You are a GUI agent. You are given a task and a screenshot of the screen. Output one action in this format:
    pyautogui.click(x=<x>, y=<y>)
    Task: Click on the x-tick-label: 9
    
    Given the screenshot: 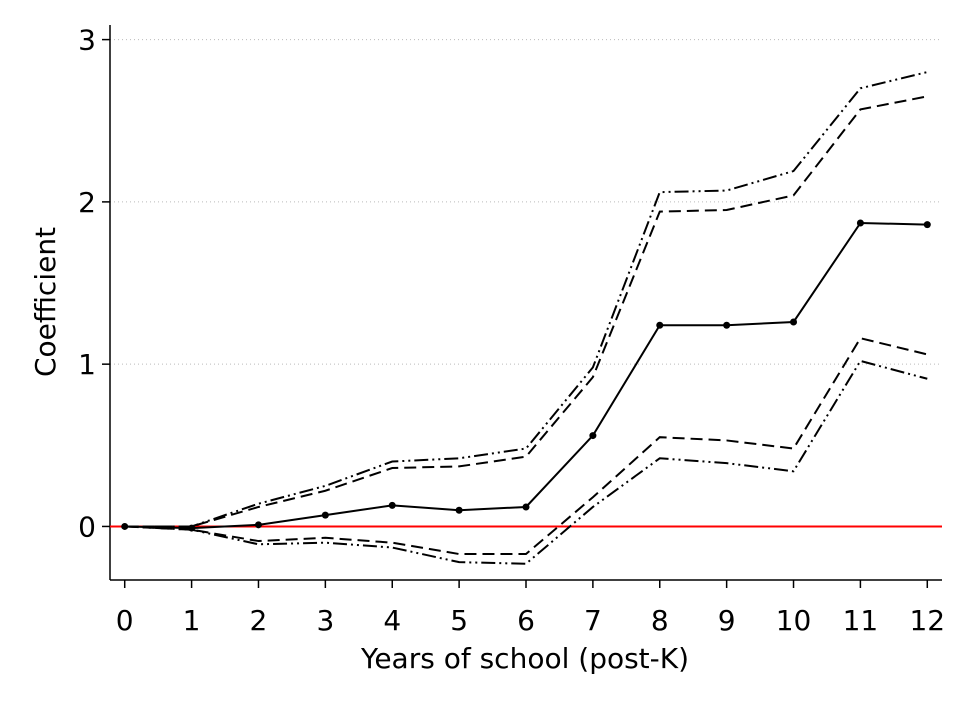 What is the action you would take?
    pyautogui.click(x=727, y=620)
    